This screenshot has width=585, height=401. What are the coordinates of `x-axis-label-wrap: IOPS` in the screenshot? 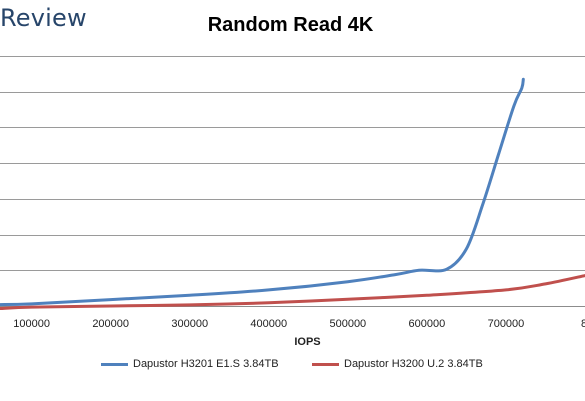 It's located at (292, 342).